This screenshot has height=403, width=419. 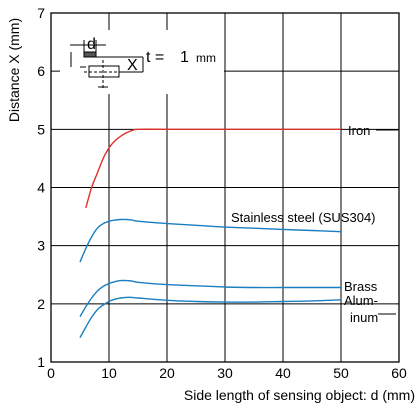 I want to click on x-tick-label-10: 10, so click(x=109, y=373).